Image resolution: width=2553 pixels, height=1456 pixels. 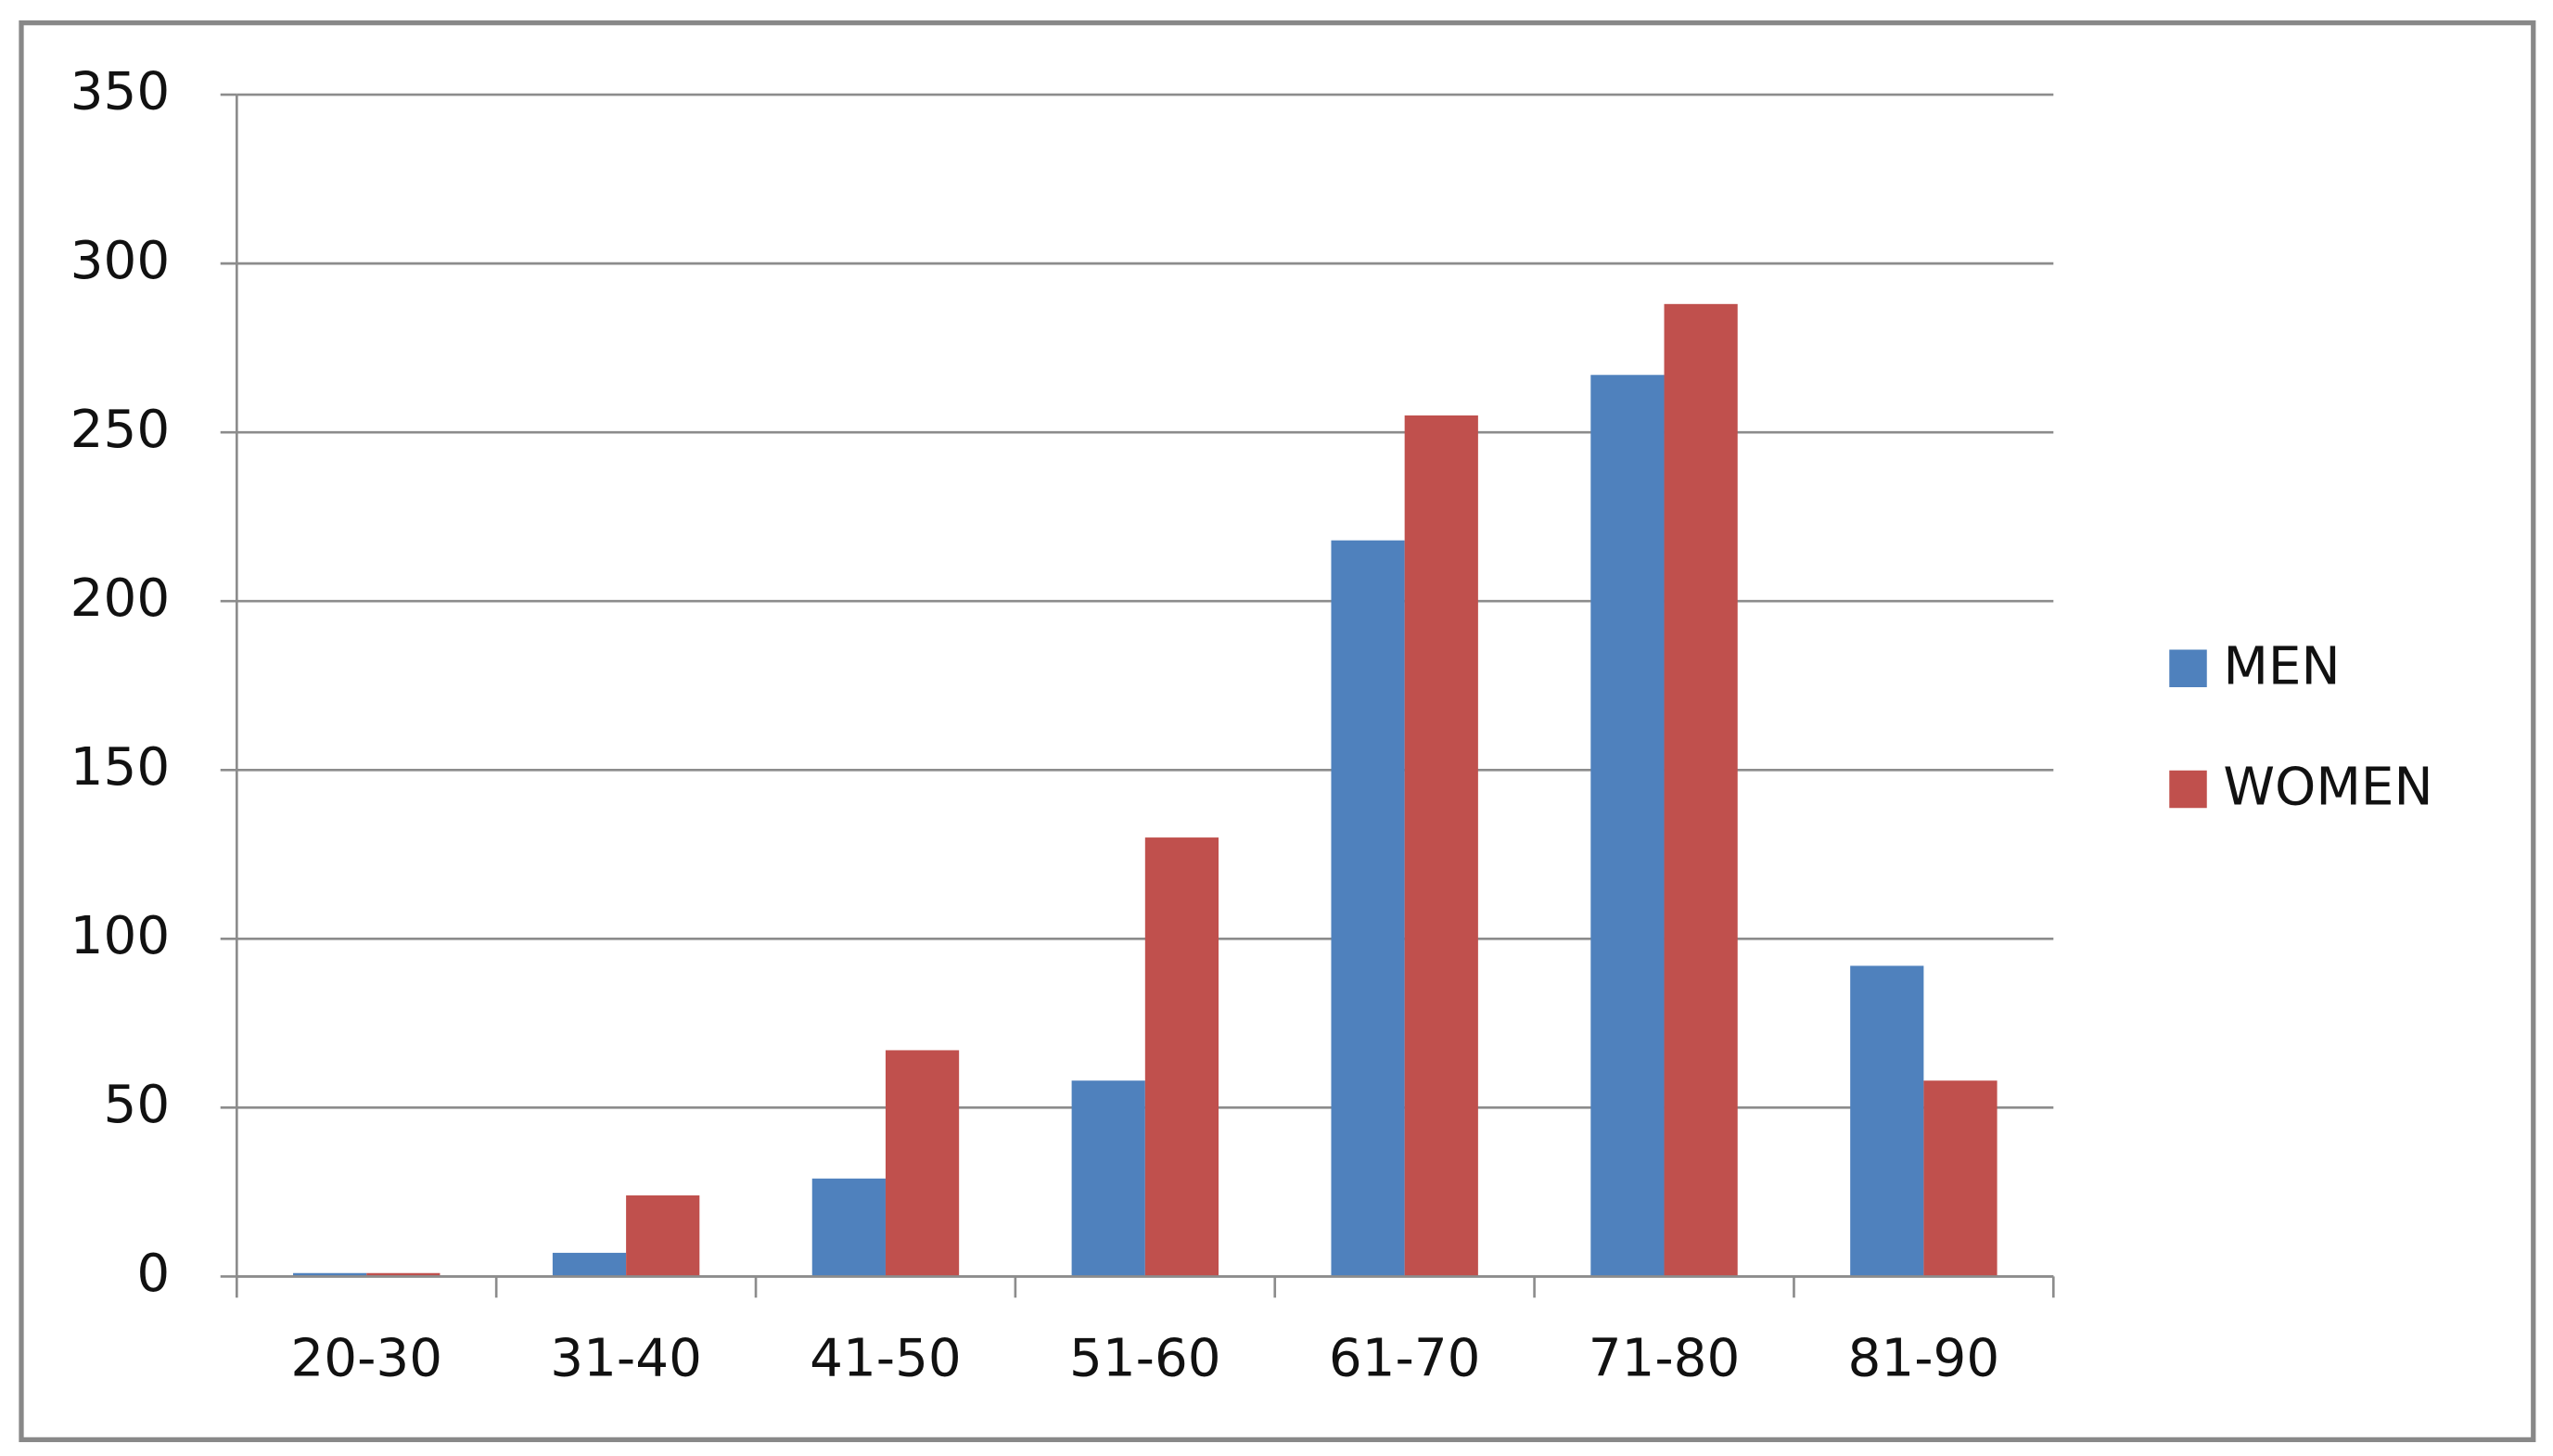 I want to click on x-tick-label: 31-40, so click(x=626, y=1359).